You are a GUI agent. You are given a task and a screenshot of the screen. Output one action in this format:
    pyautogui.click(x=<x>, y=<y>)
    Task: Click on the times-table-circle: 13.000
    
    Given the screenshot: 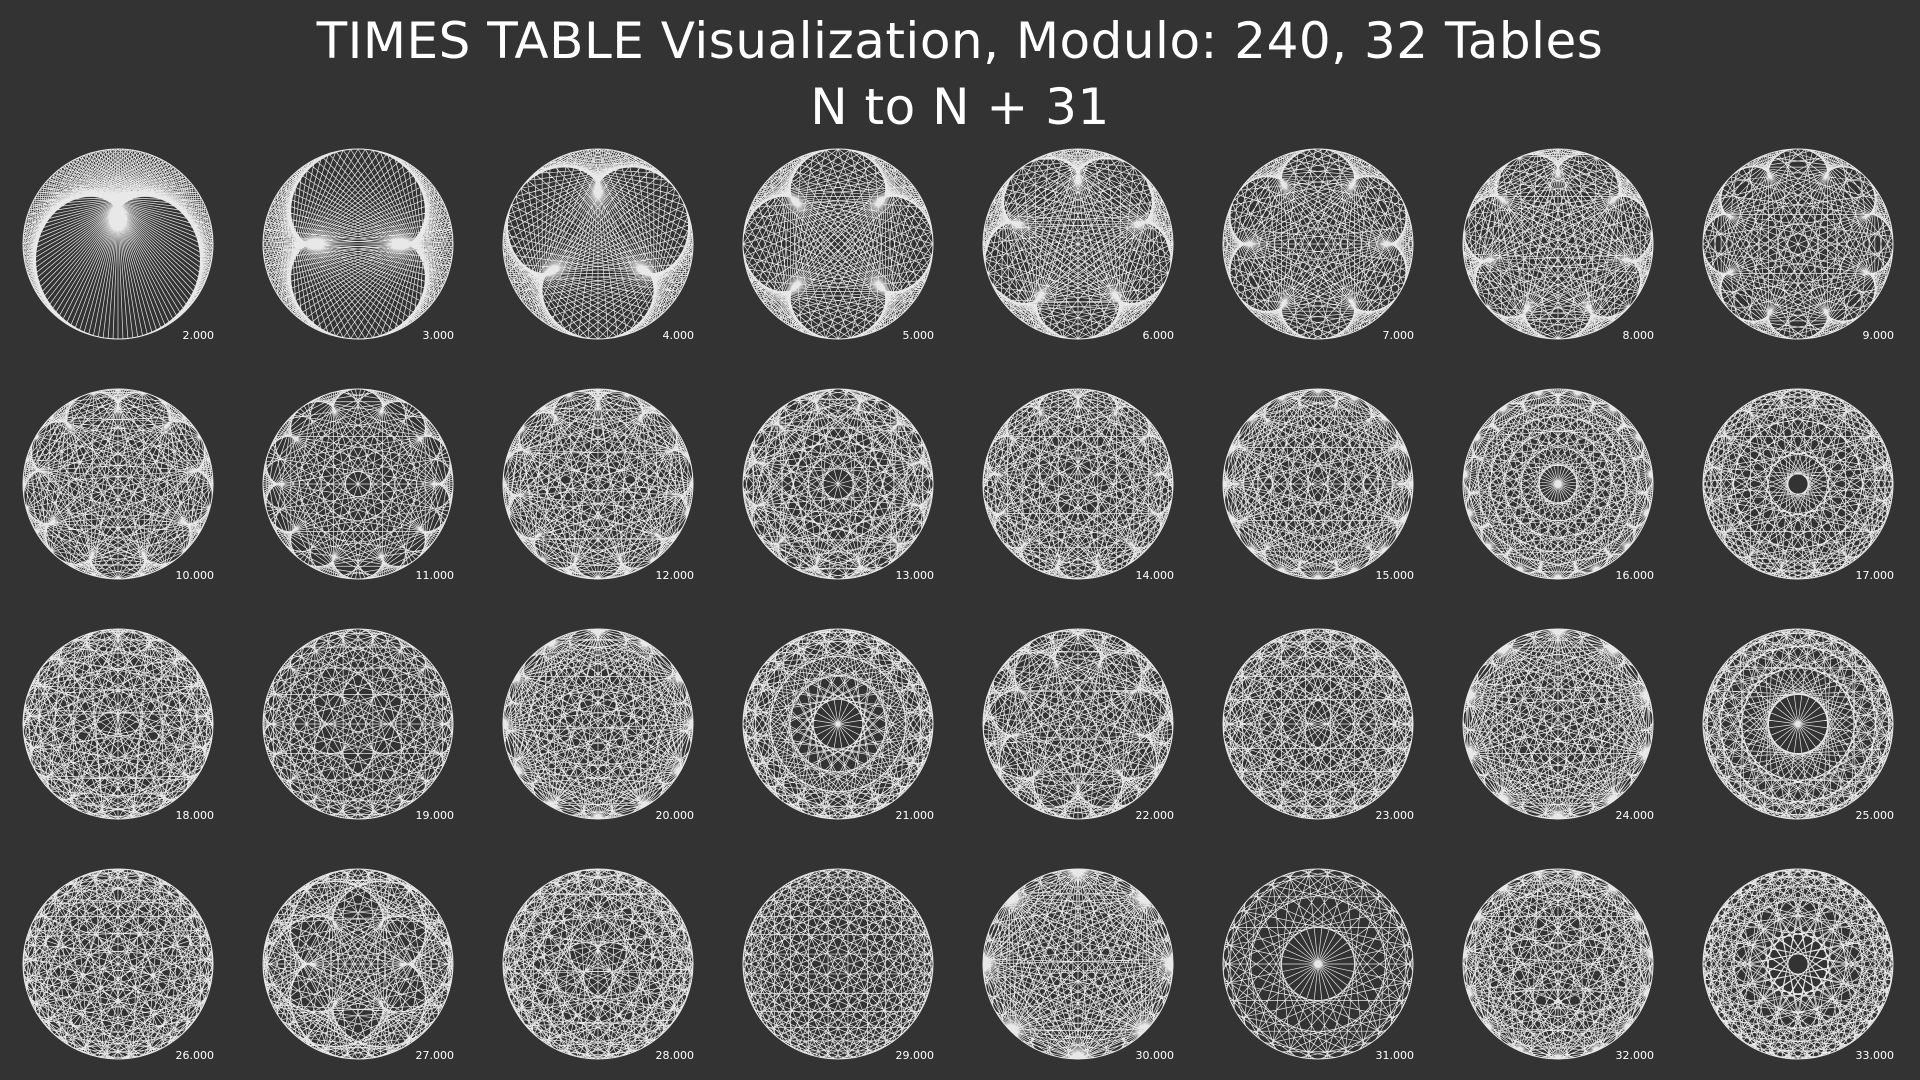 What is the action you would take?
    pyautogui.click(x=838, y=485)
    